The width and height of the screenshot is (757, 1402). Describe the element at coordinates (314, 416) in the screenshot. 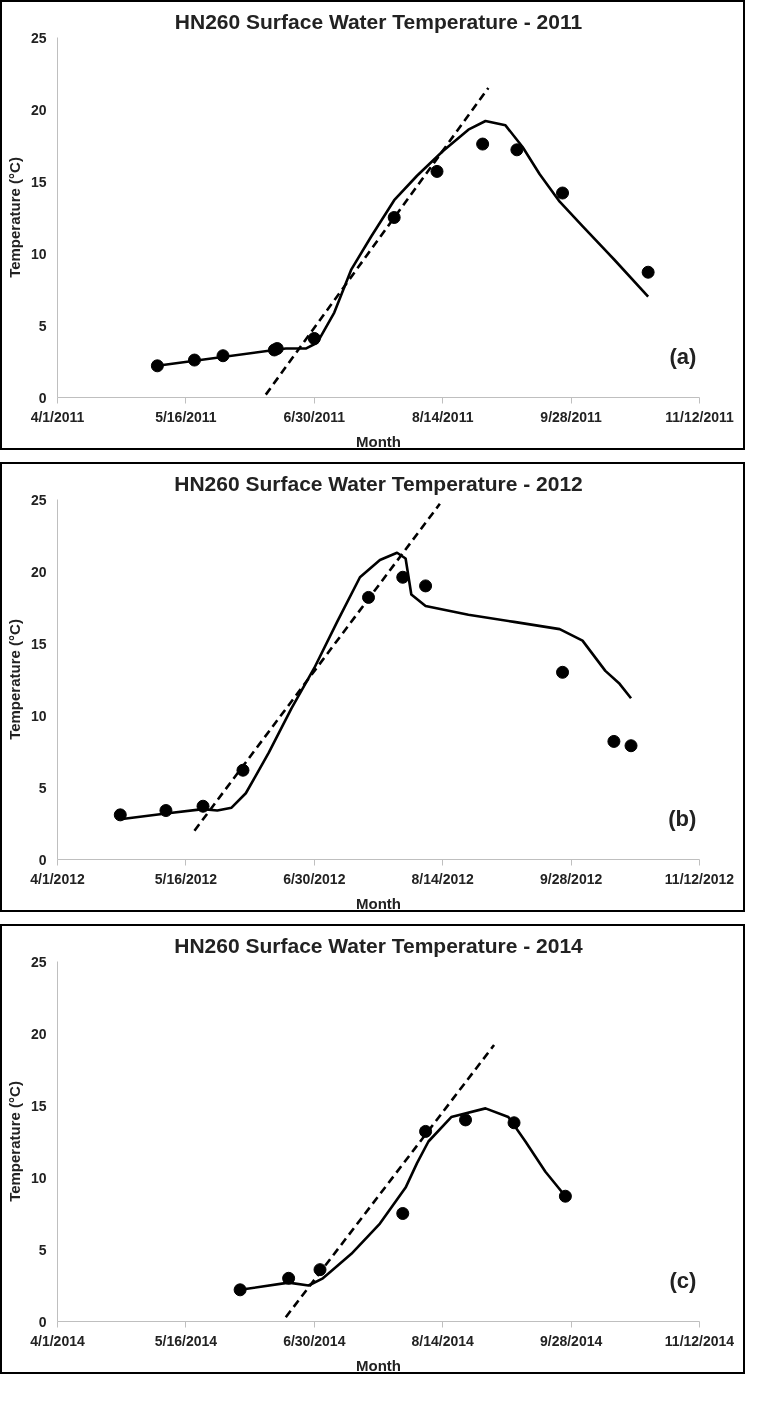

I see `x-tick-label: 6/30/2011` at that location.